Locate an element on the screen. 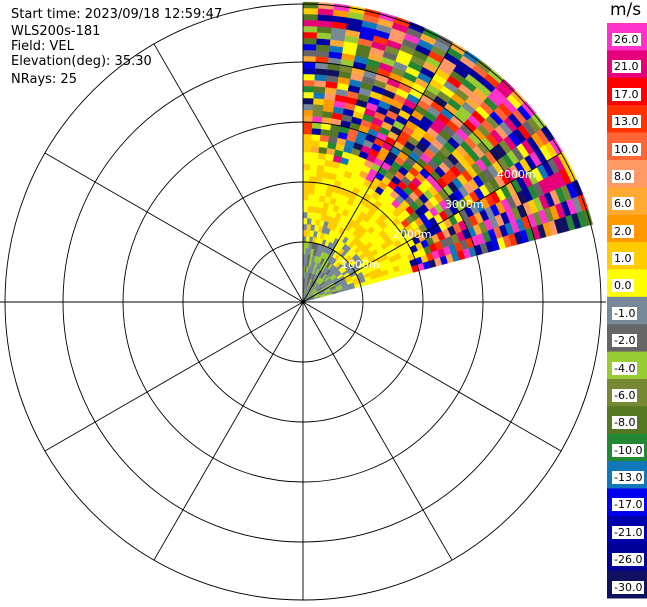 The height and width of the screenshot is (607, 647). colorbar-tick-label: -13.0 is located at coordinates (628, 478).